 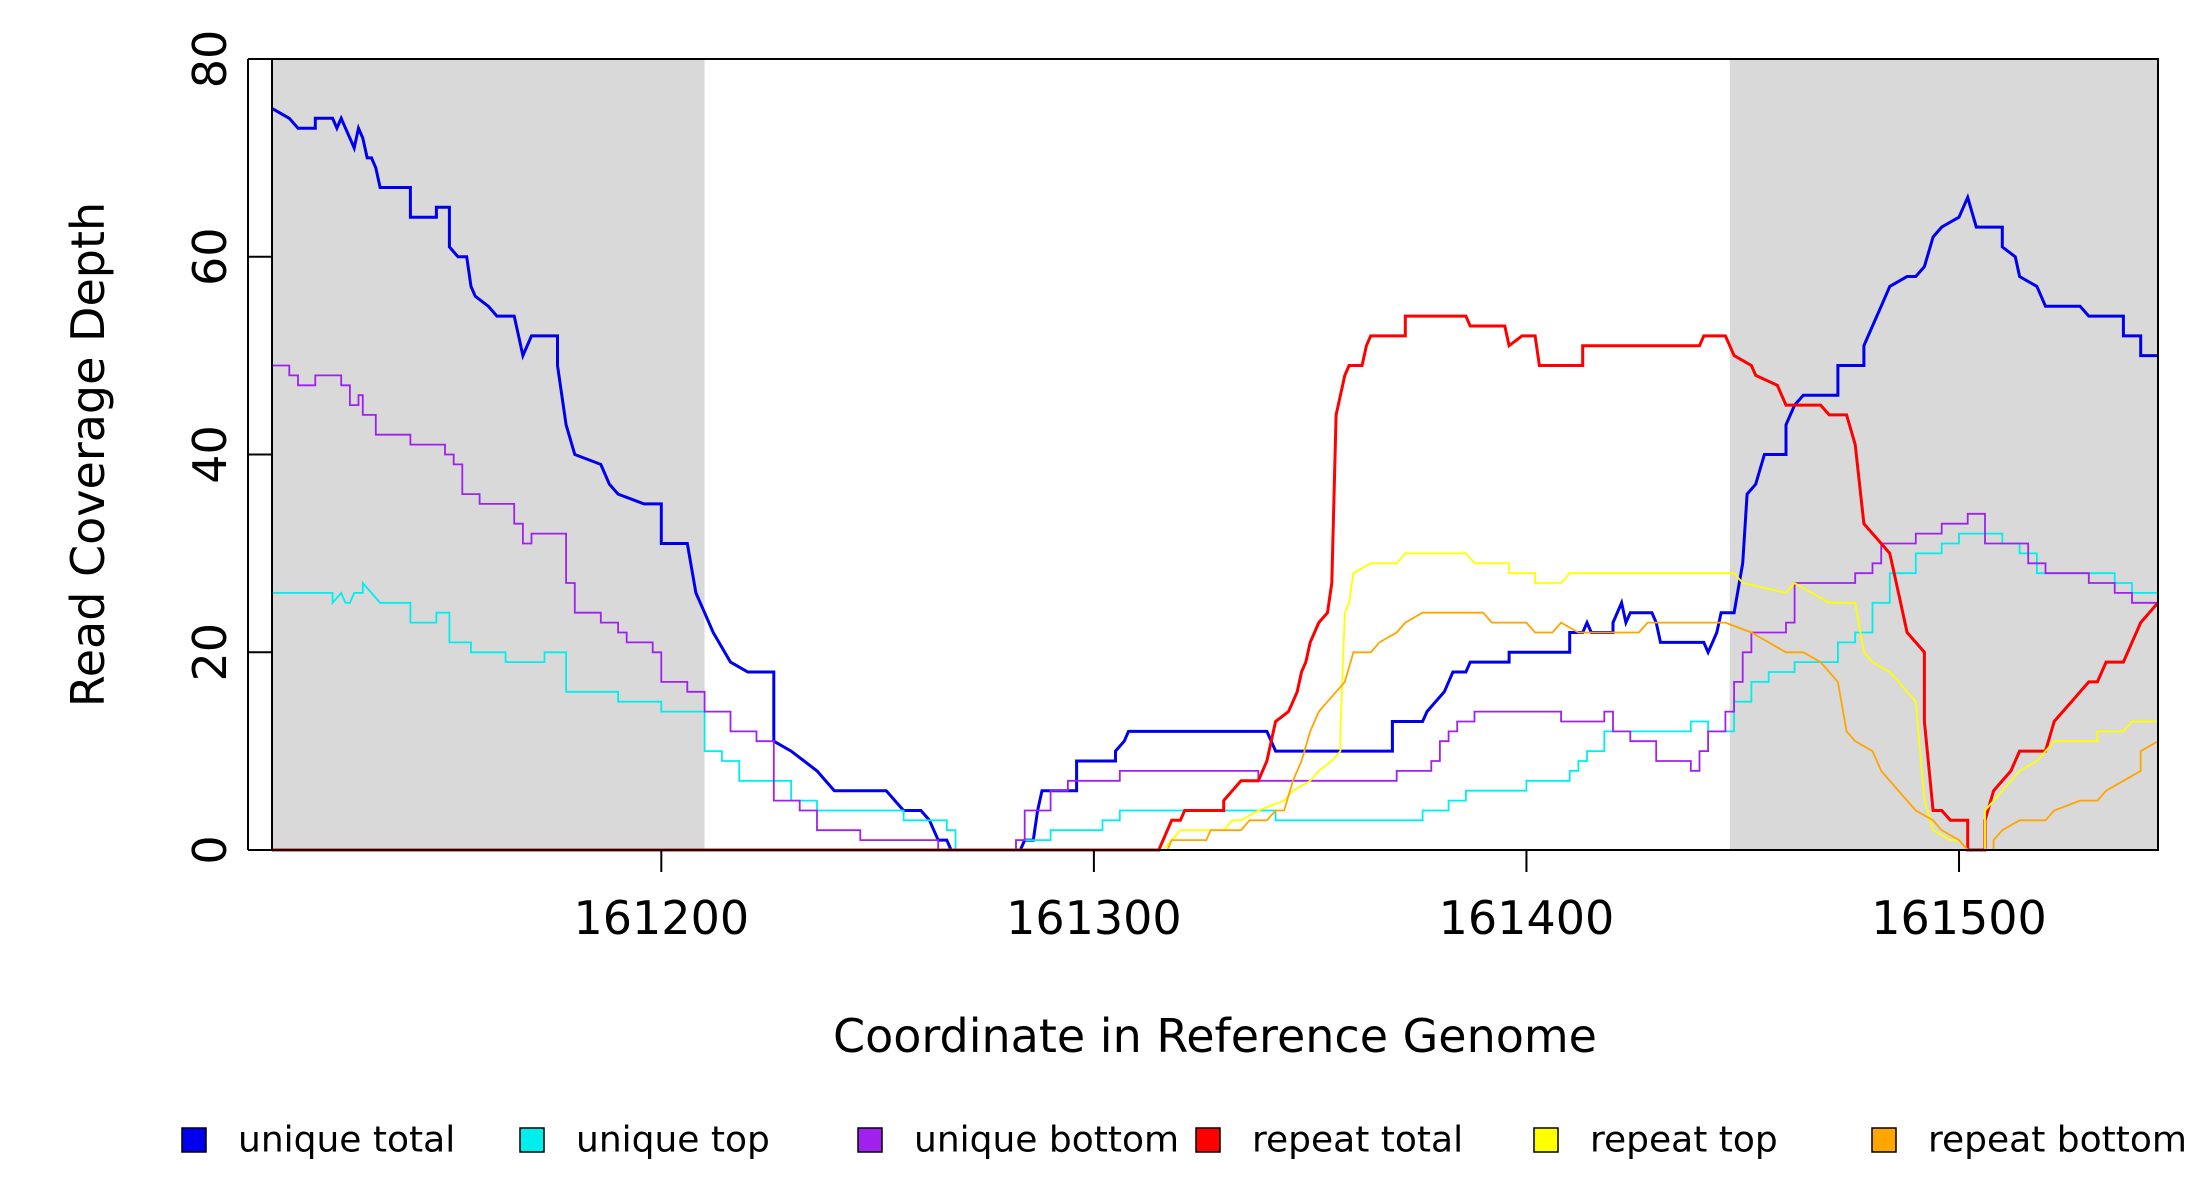 I want to click on legend-label: repeat total, so click(x=1357, y=1140).